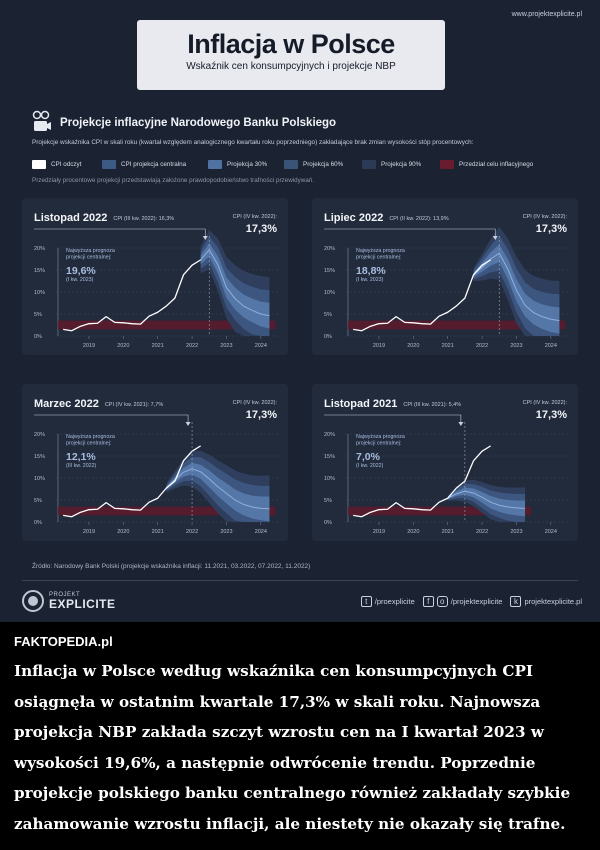 The width and height of the screenshot is (600, 850). What do you see at coordinates (70, 218) in the screenshot?
I see `chart-title: Listopad 2022` at bounding box center [70, 218].